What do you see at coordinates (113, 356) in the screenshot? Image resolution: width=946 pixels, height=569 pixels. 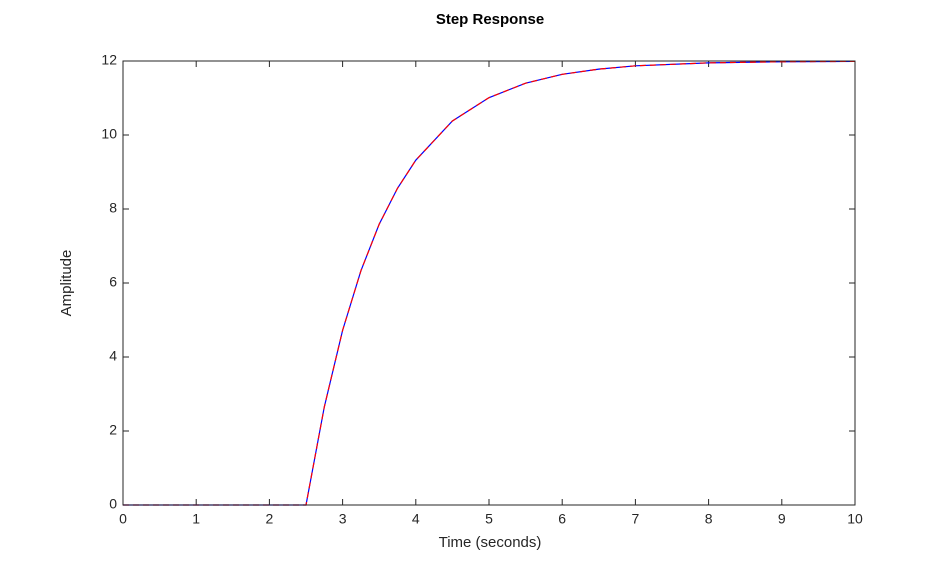 I see `y-tick-label: 4` at bounding box center [113, 356].